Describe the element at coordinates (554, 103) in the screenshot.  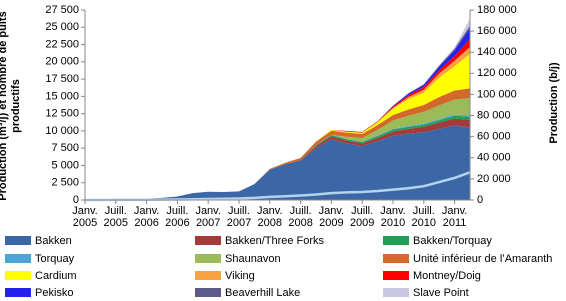
I see `y2-axis-title: Production (b/j)` at that location.